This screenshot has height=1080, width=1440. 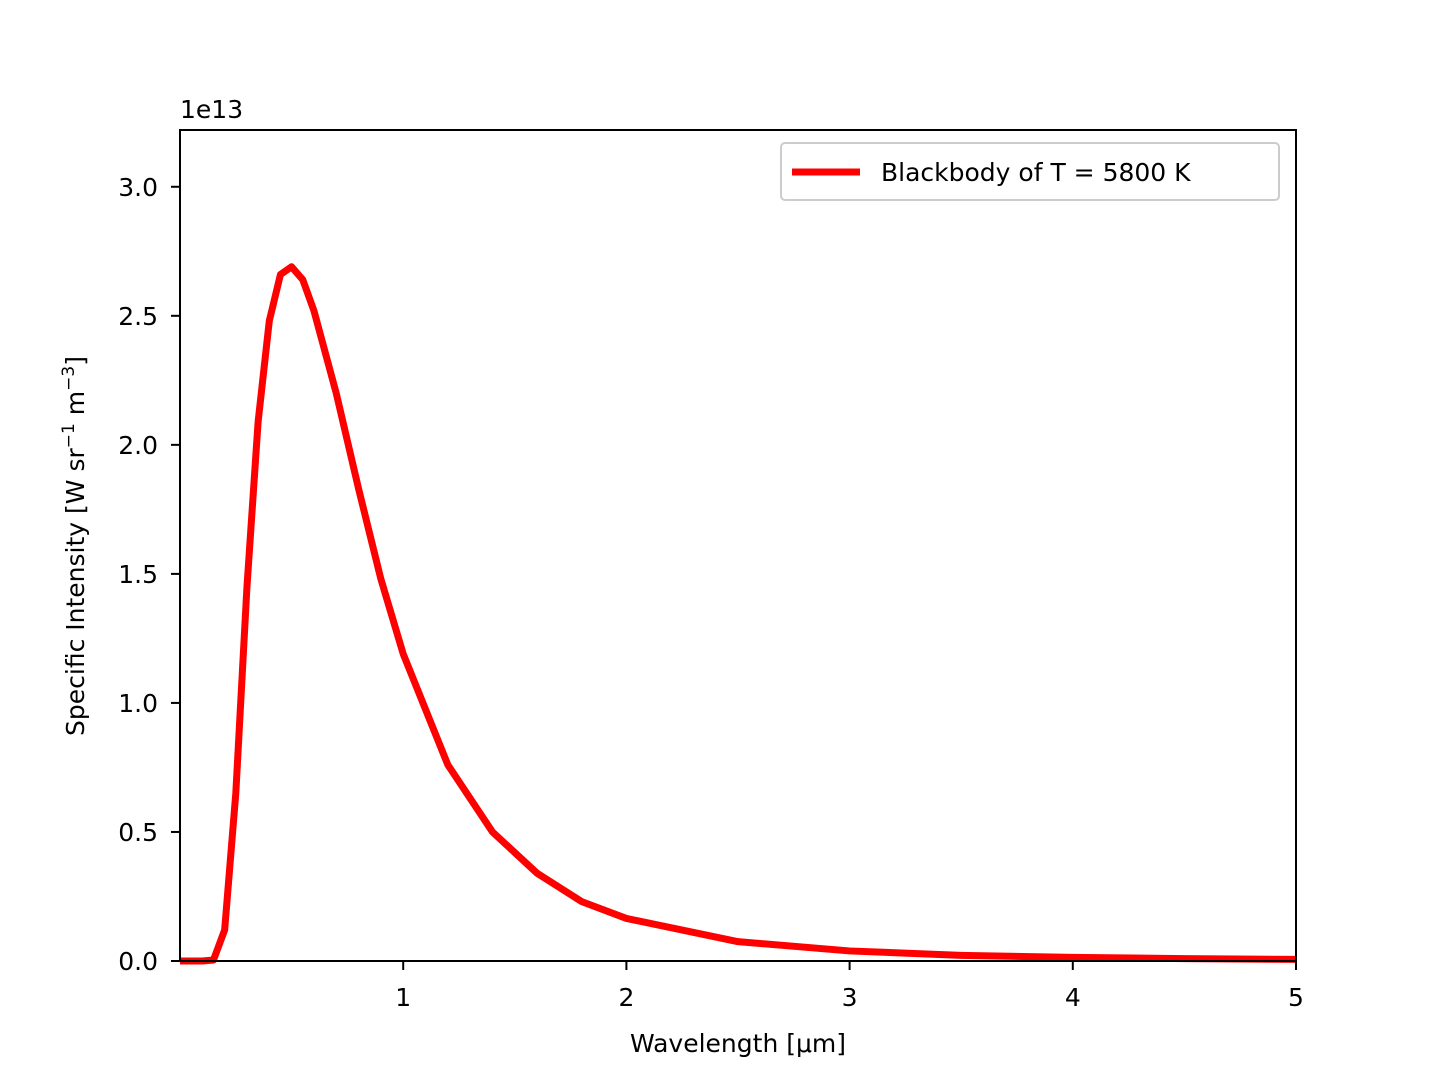 What do you see at coordinates (69, 378) in the screenshot?
I see `y-axis-label-exp2: −3` at bounding box center [69, 378].